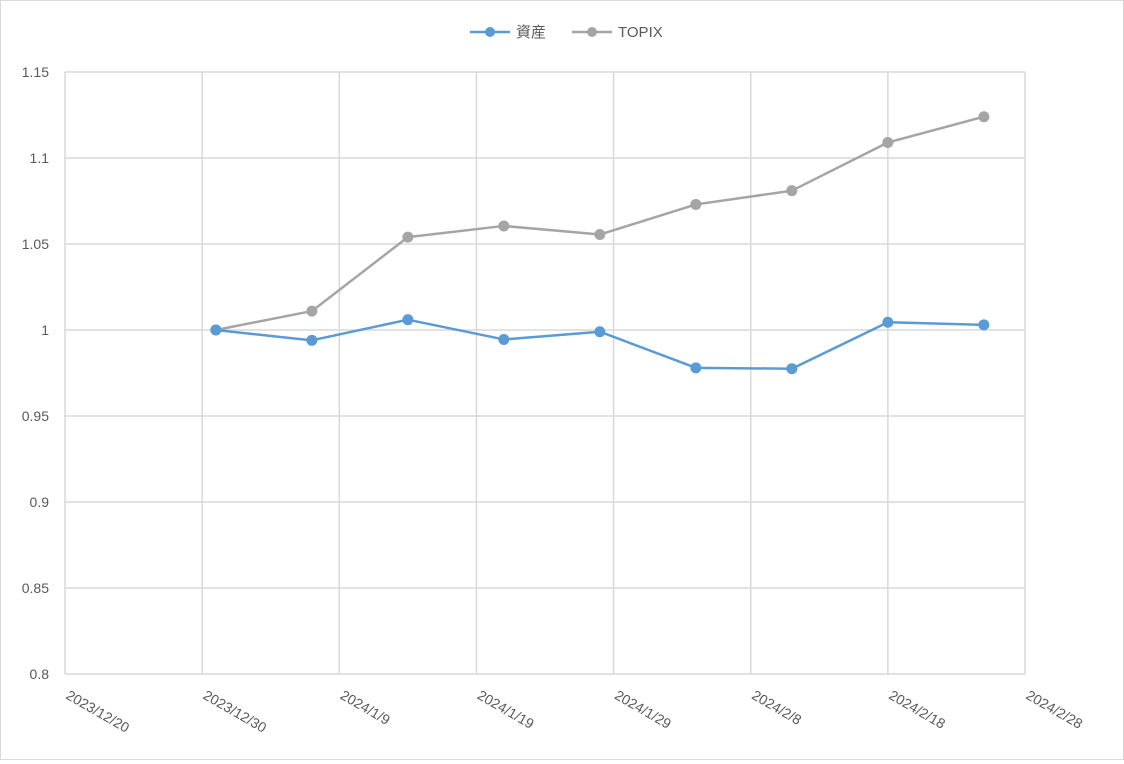 Image resolution: width=1124 pixels, height=764 pixels. I want to click on y-tick-label: 0.95, so click(35, 416).